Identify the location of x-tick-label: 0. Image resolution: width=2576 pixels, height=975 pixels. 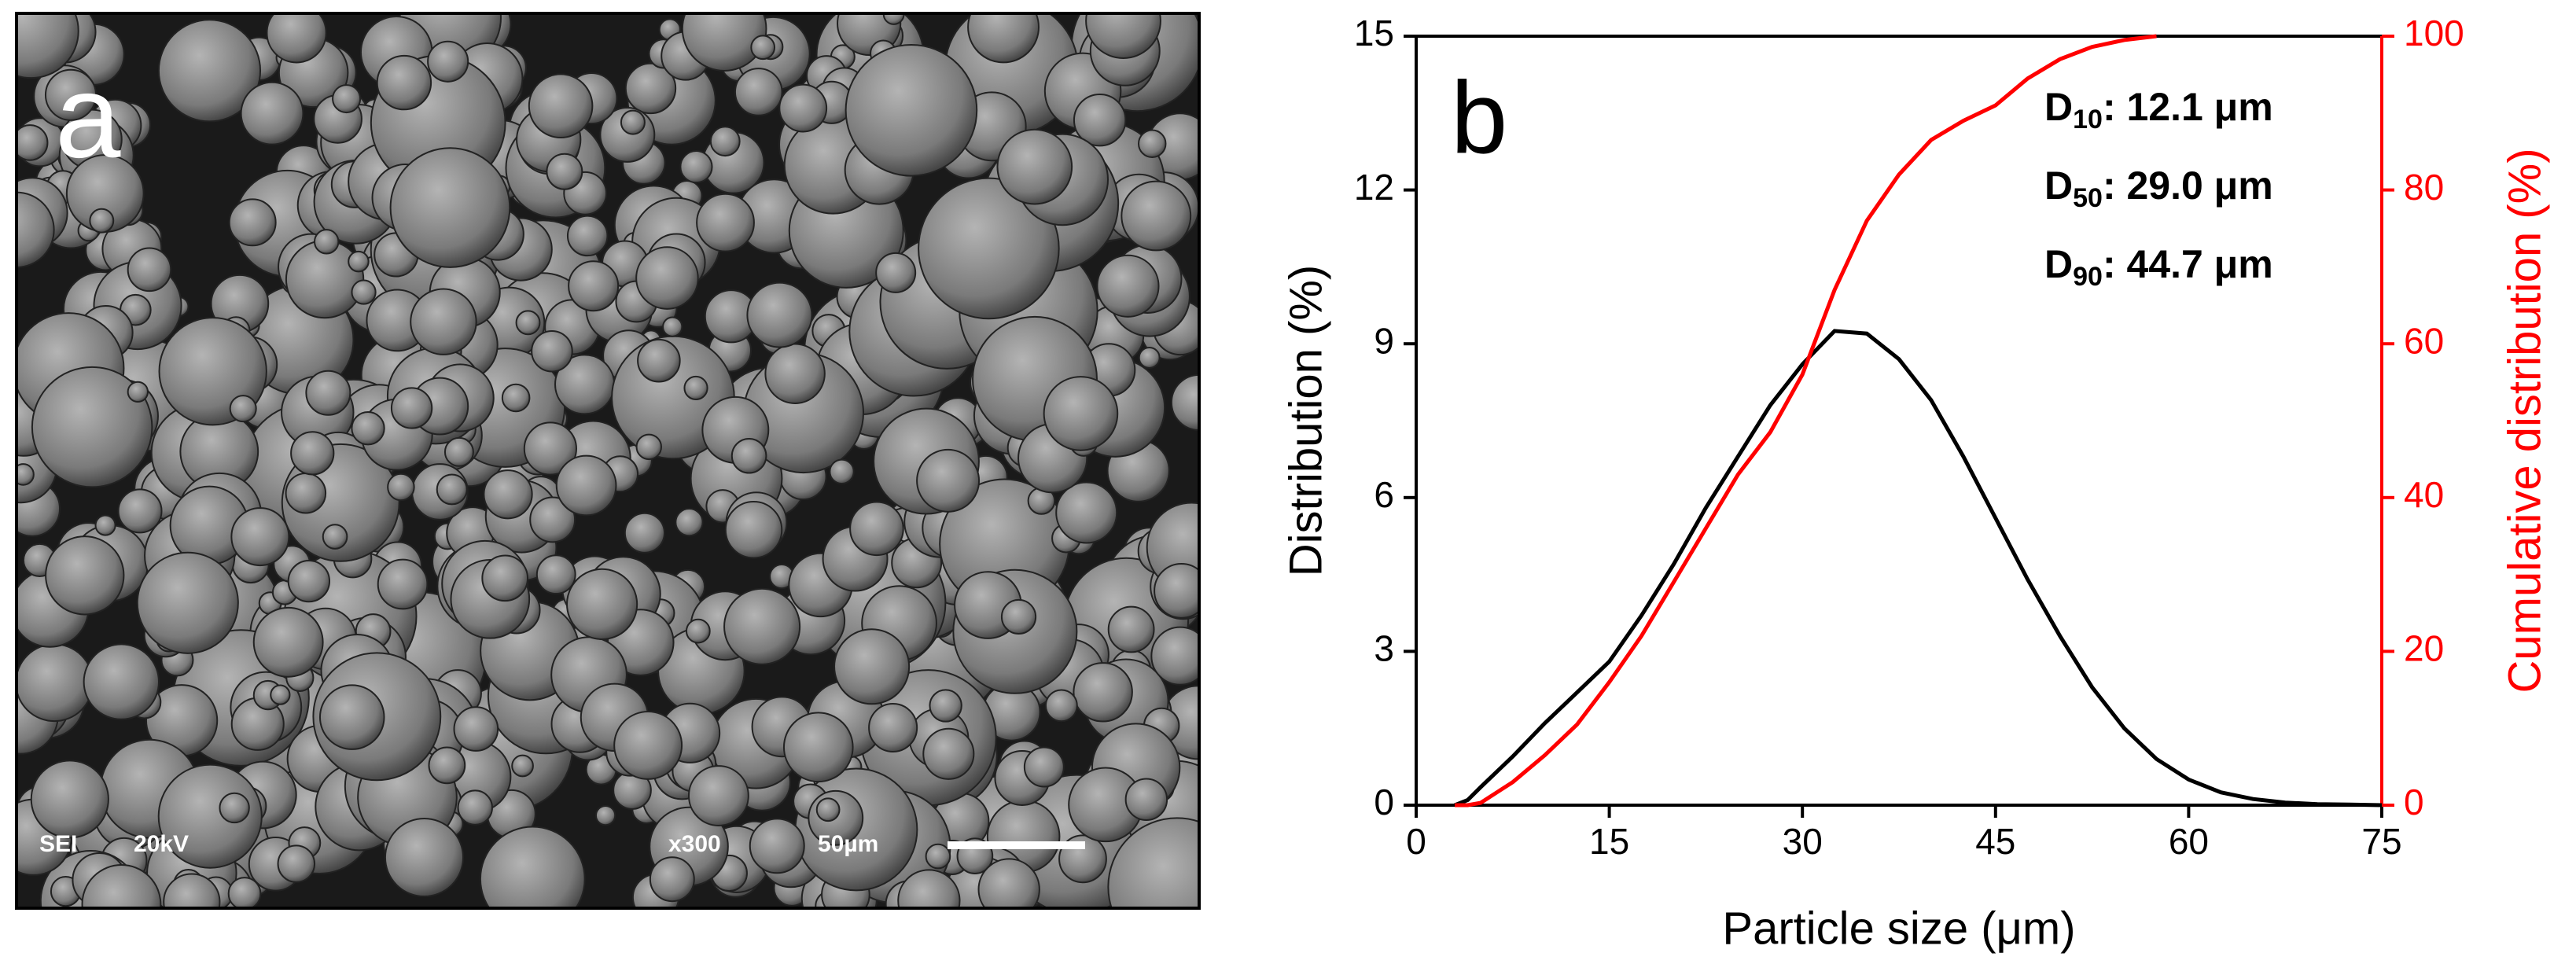
(1416, 841).